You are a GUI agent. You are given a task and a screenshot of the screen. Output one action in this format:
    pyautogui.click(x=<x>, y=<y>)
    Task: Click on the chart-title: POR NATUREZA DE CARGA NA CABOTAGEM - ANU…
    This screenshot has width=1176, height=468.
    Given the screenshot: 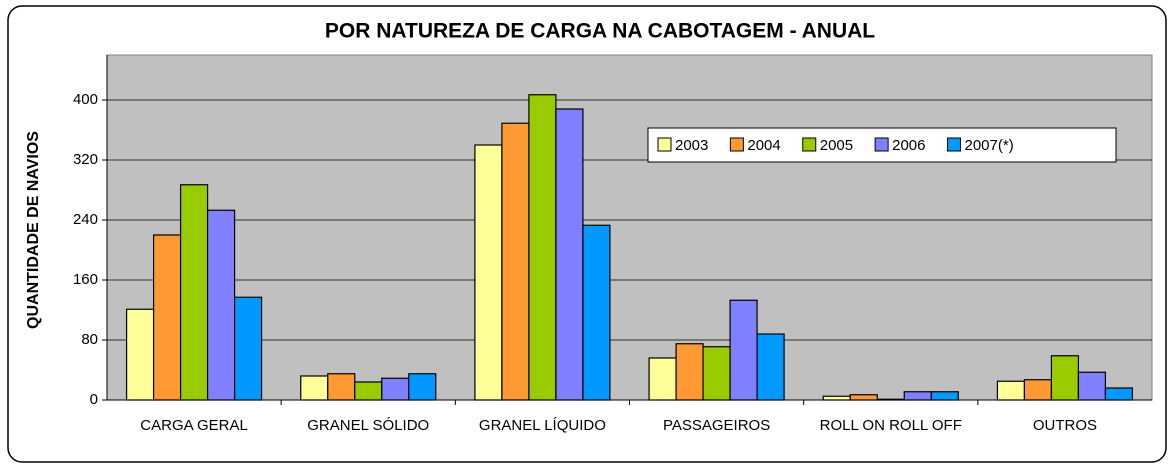 What is the action you would take?
    pyautogui.click(x=600, y=31)
    